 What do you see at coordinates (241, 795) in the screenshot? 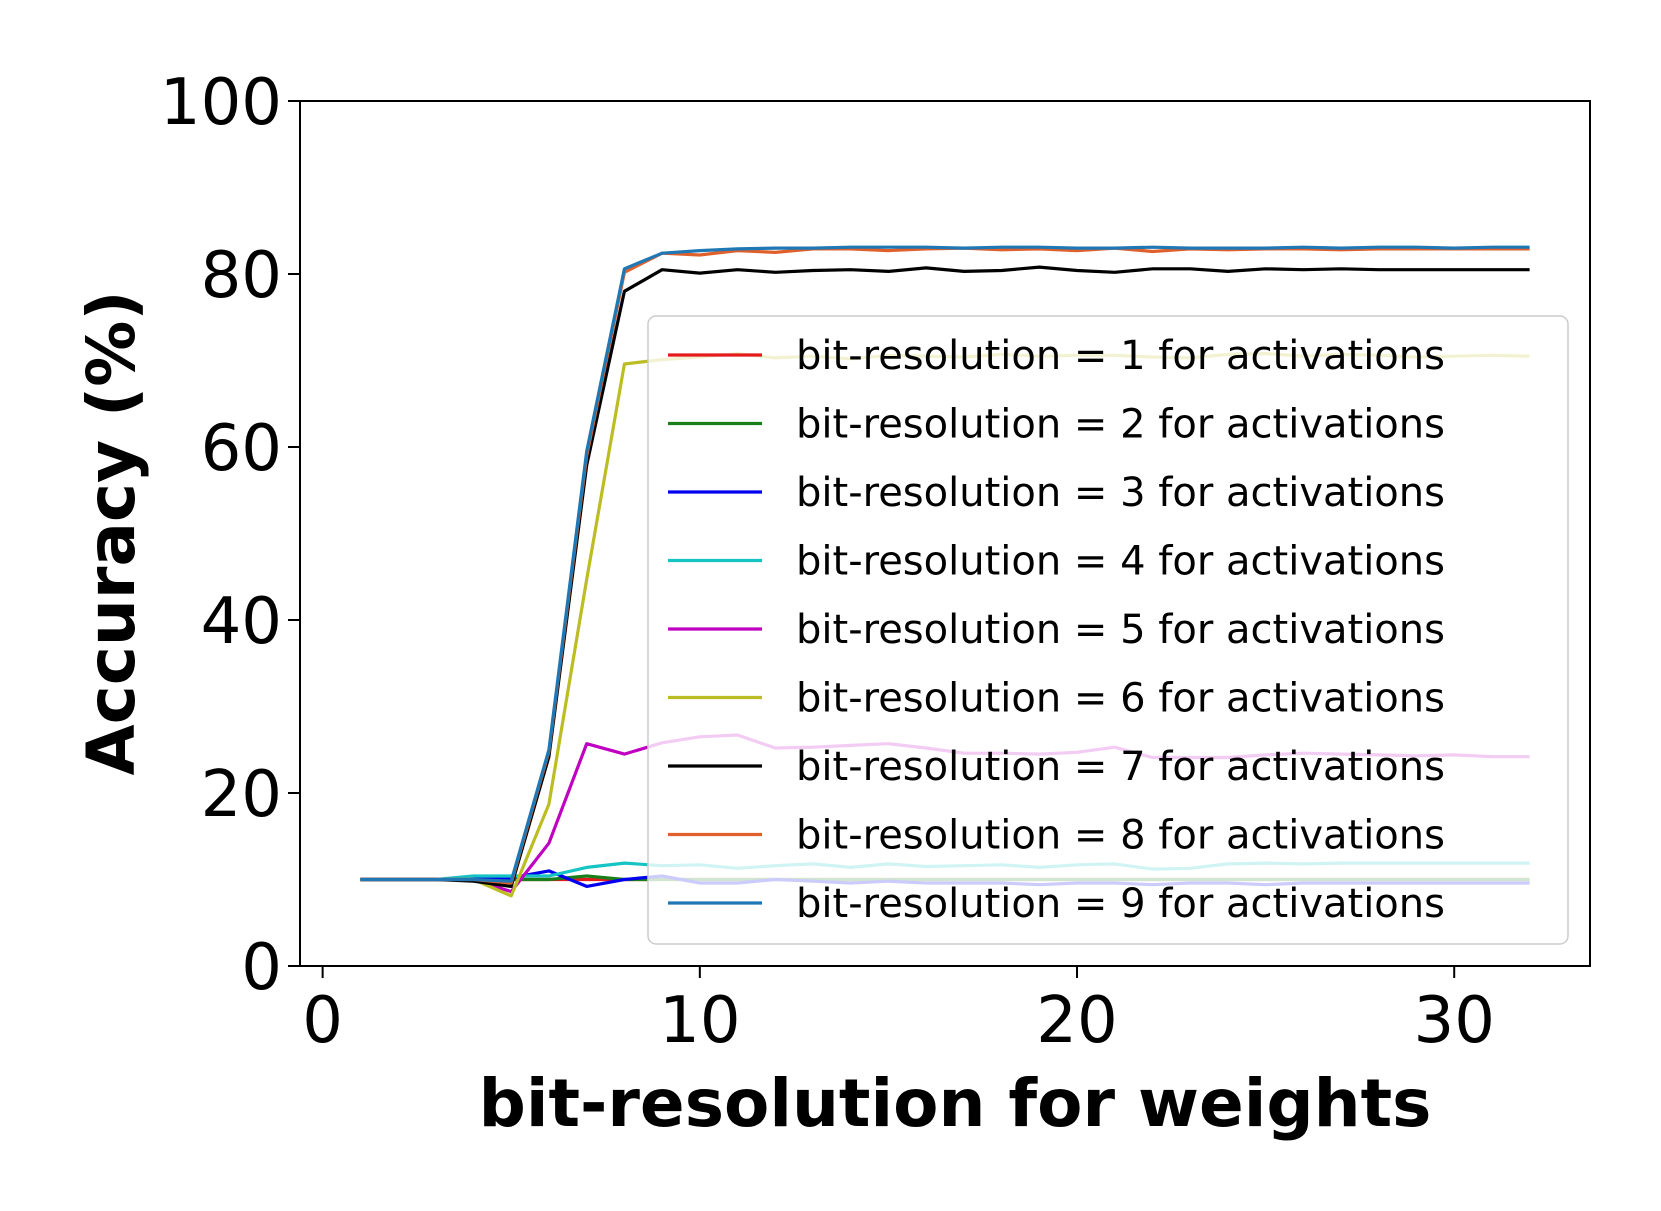
I see `y-tick-label: 20` at bounding box center [241, 795].